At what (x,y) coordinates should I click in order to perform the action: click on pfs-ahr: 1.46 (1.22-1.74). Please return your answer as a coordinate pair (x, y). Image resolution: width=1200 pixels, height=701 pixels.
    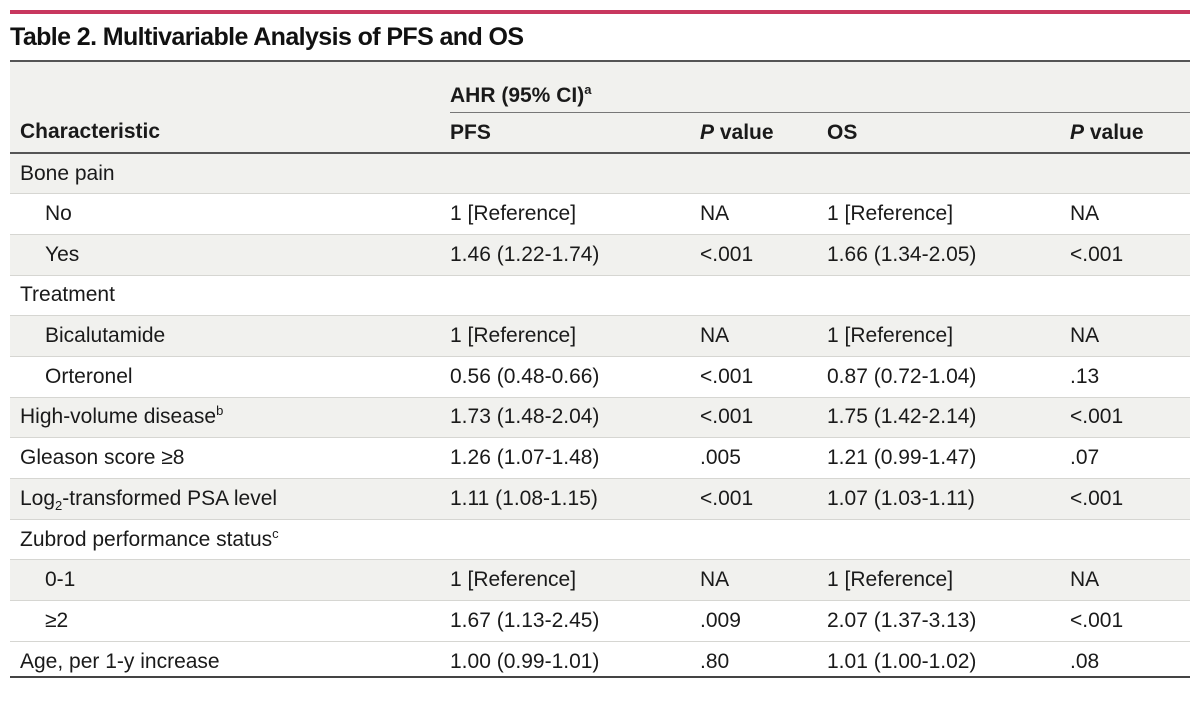
    Looking at the image, I should click on (575, 254).